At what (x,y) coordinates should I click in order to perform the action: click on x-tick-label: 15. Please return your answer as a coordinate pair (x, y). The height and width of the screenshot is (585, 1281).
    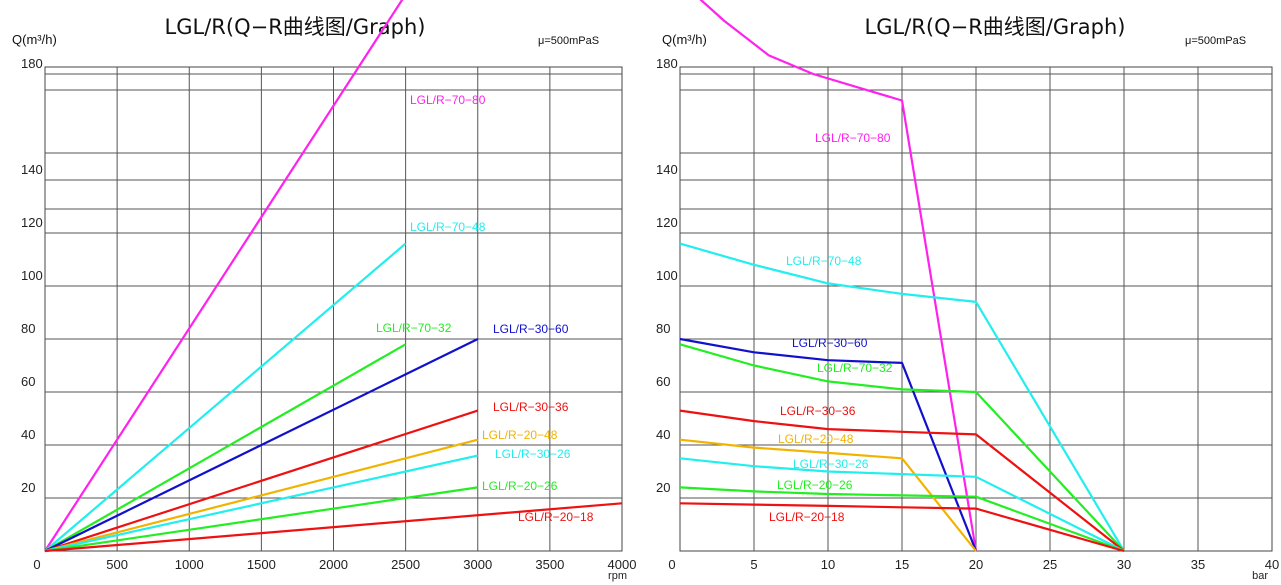
    Looking at the image, I should click on (902, 564).